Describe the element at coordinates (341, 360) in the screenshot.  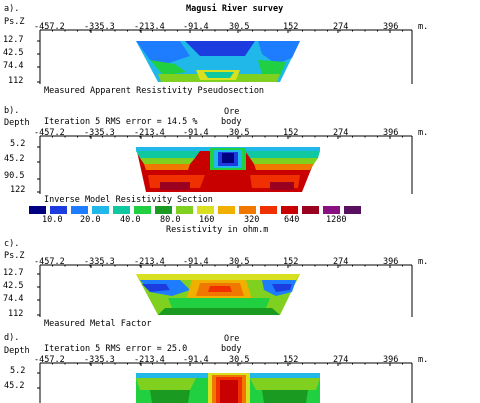
I see `panel-d-x-tick: 274` at that location.